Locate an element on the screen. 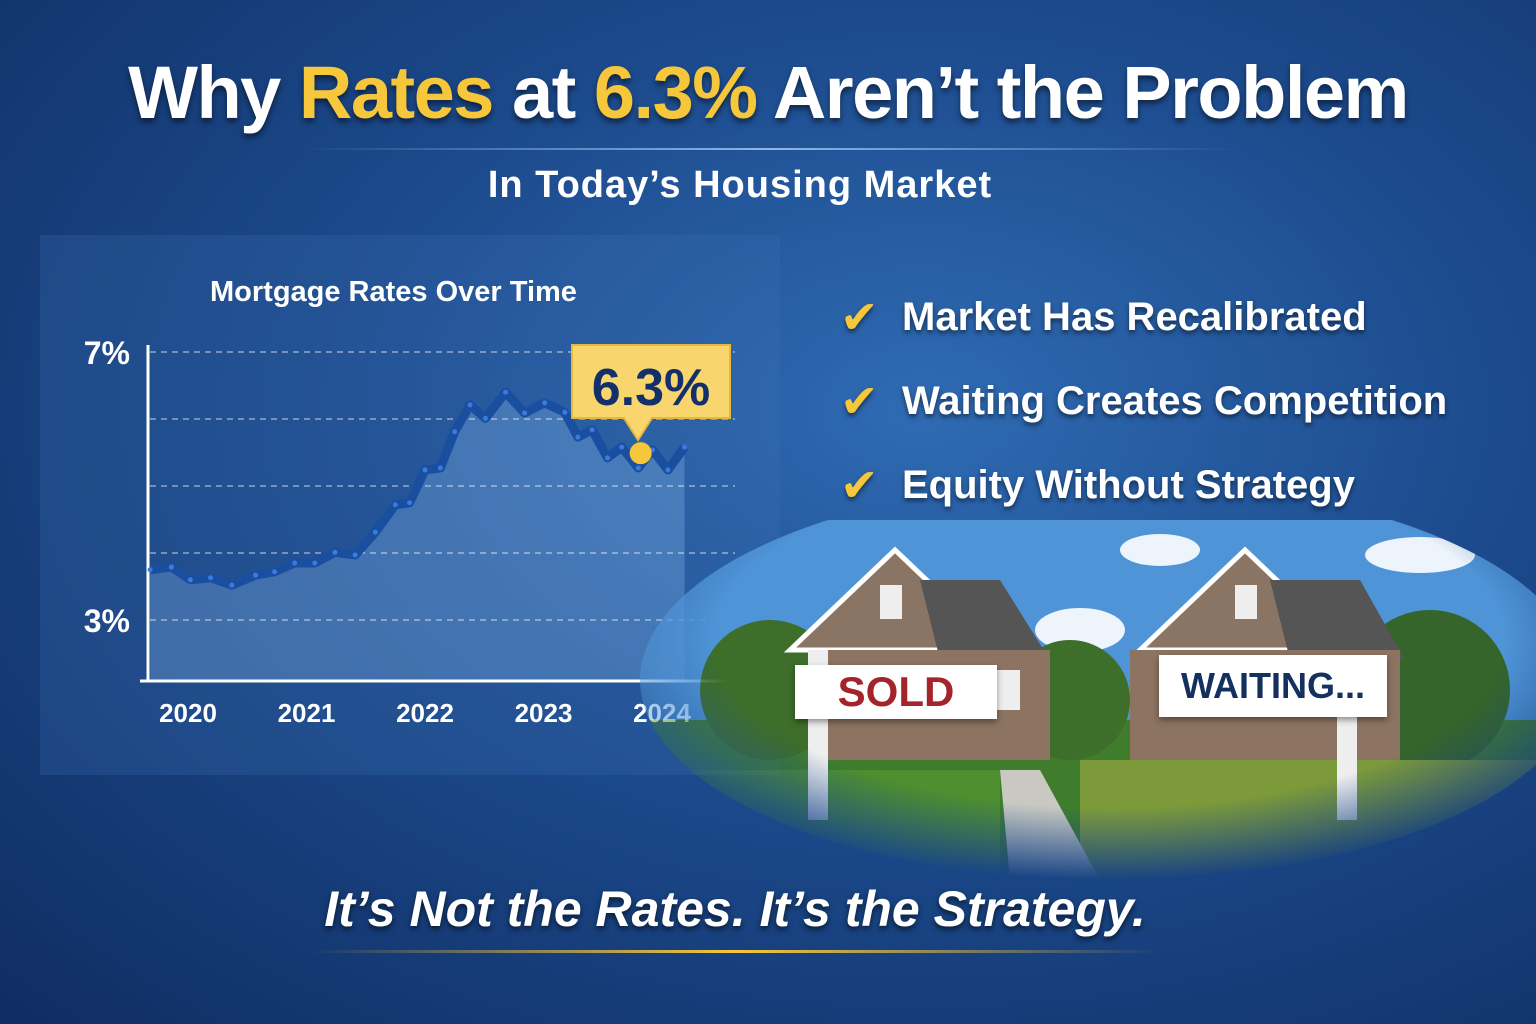 This screenshot has width=1536, height=1024. y-tick-label: 3% is located at coordinates (107, 621).